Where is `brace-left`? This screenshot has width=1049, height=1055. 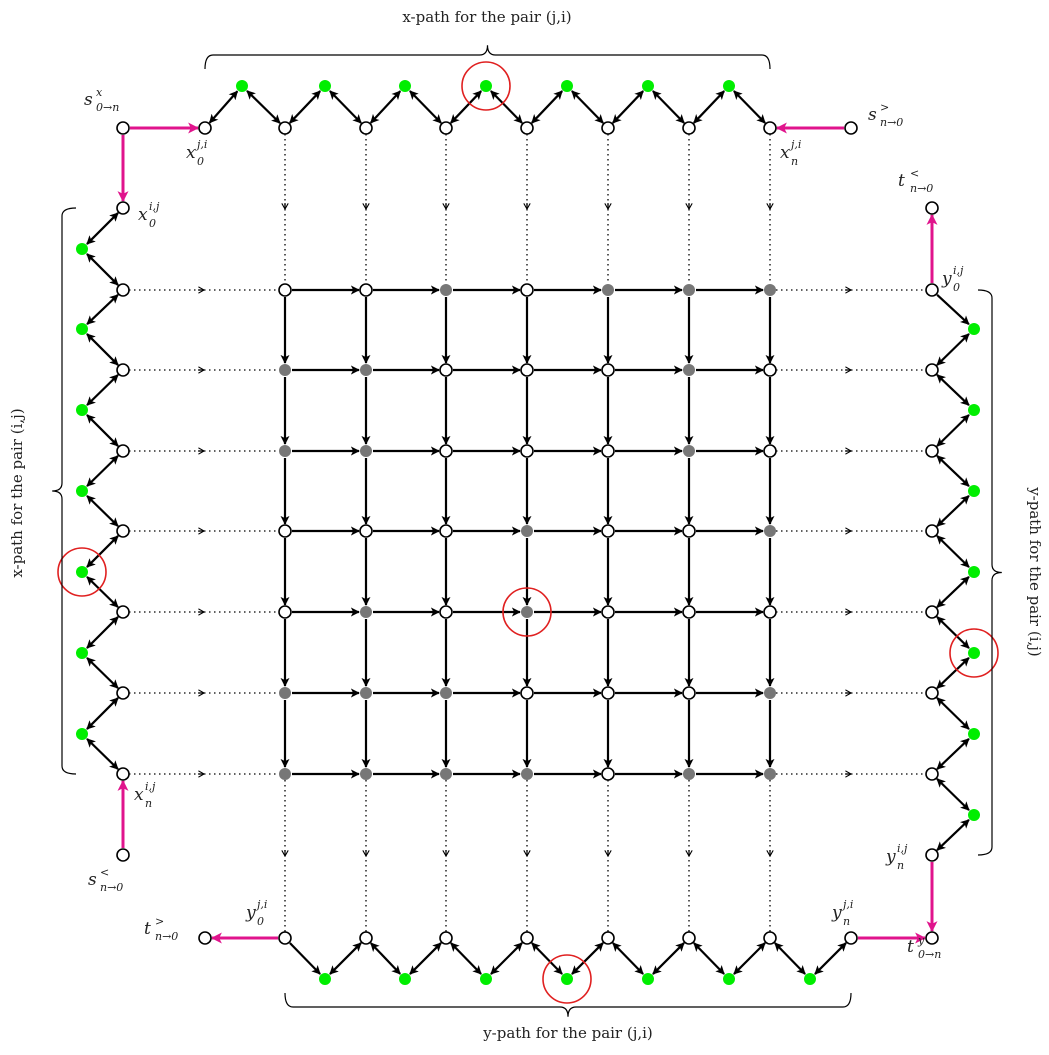
brace-left is located at coordinates (64, 491).